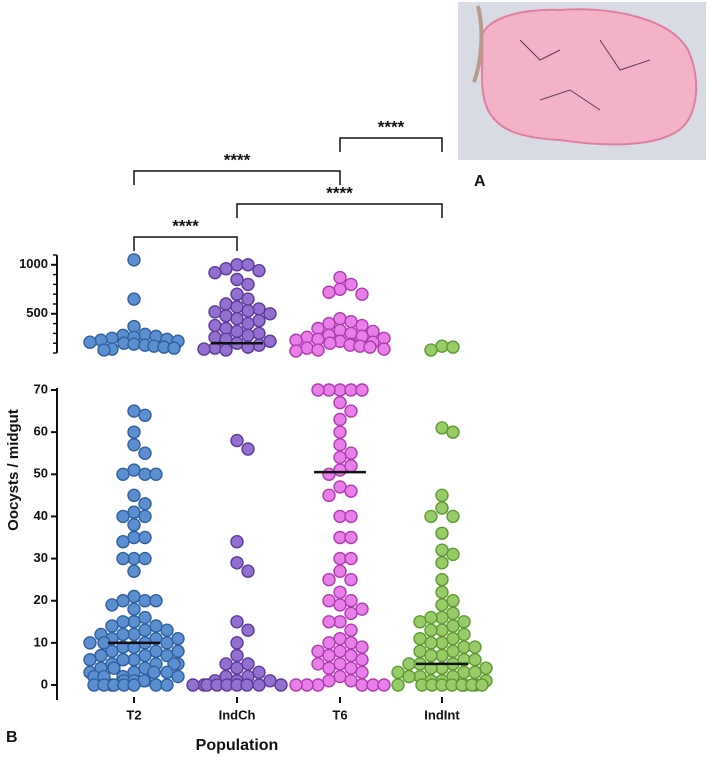 The width and height of the screenshot is (708, 763). I want to click on y-tick-label: 60, so click(41, 431).